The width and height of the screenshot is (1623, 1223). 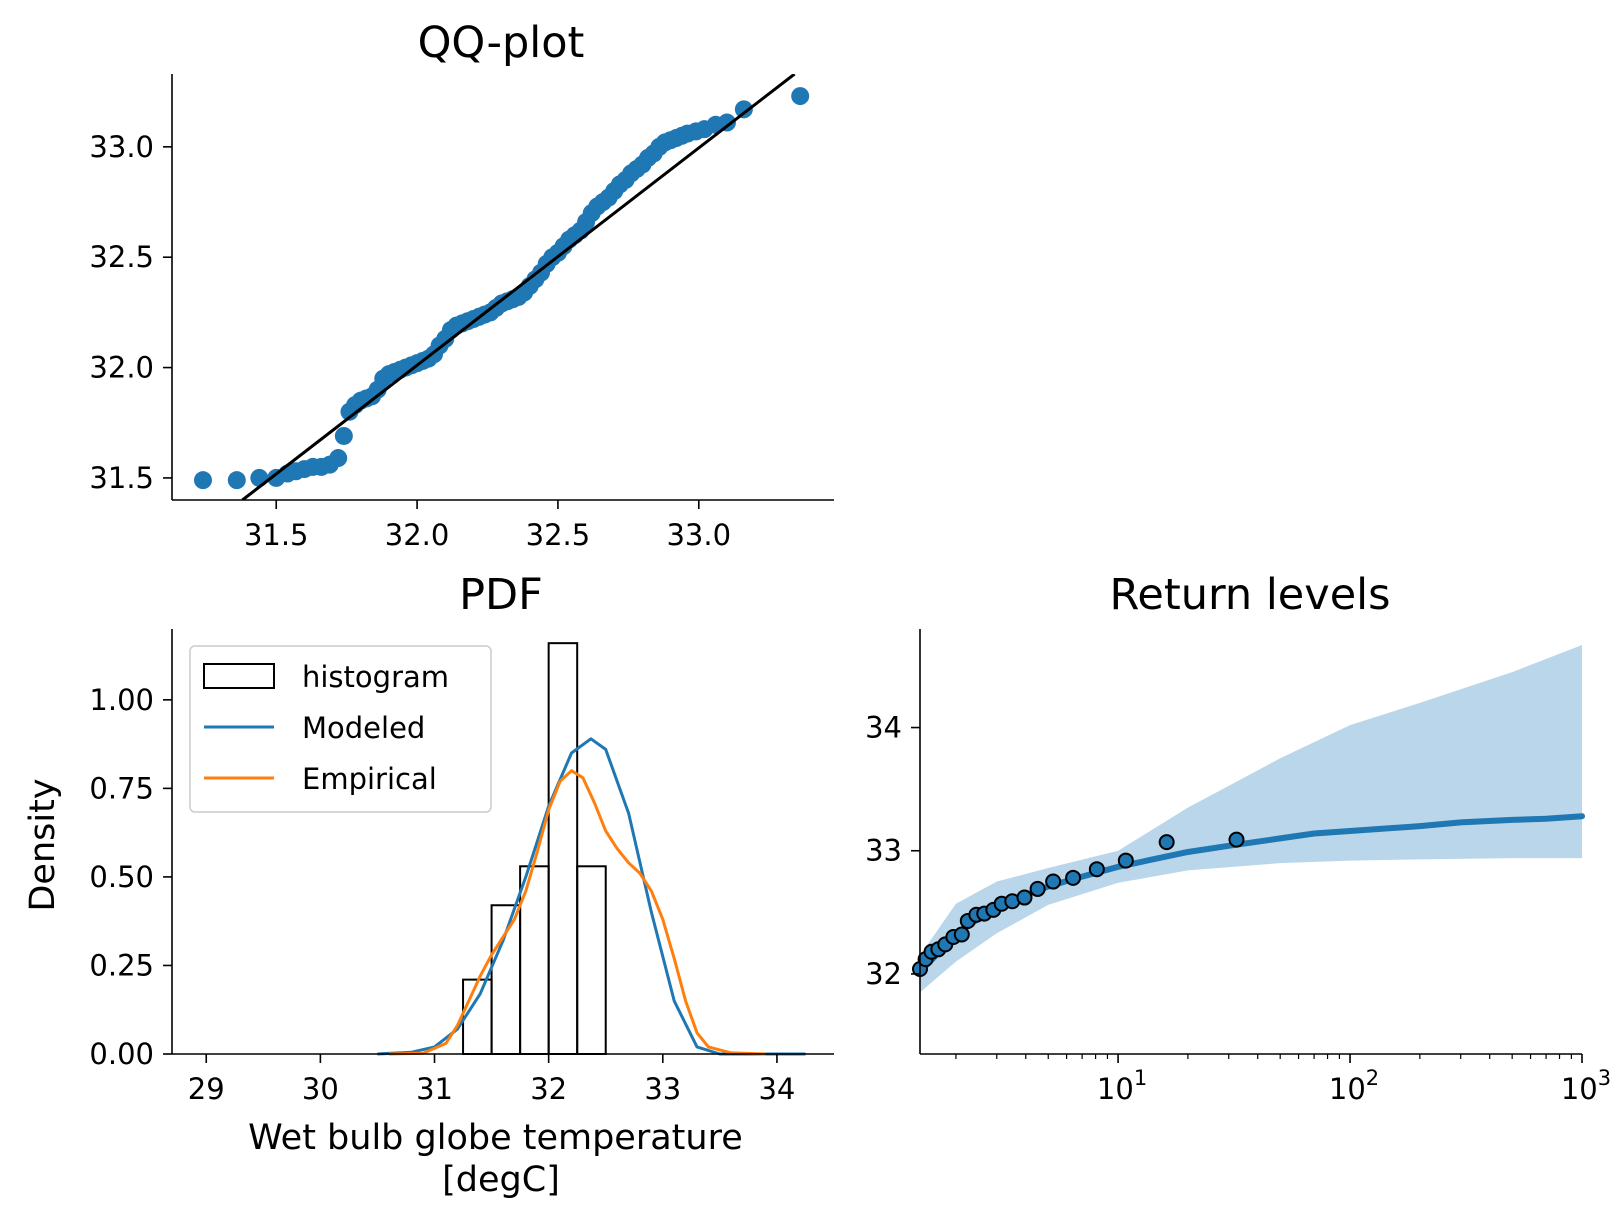 I want to click on qq-x-tick-label: 32.5, so click(x=558, y=535).